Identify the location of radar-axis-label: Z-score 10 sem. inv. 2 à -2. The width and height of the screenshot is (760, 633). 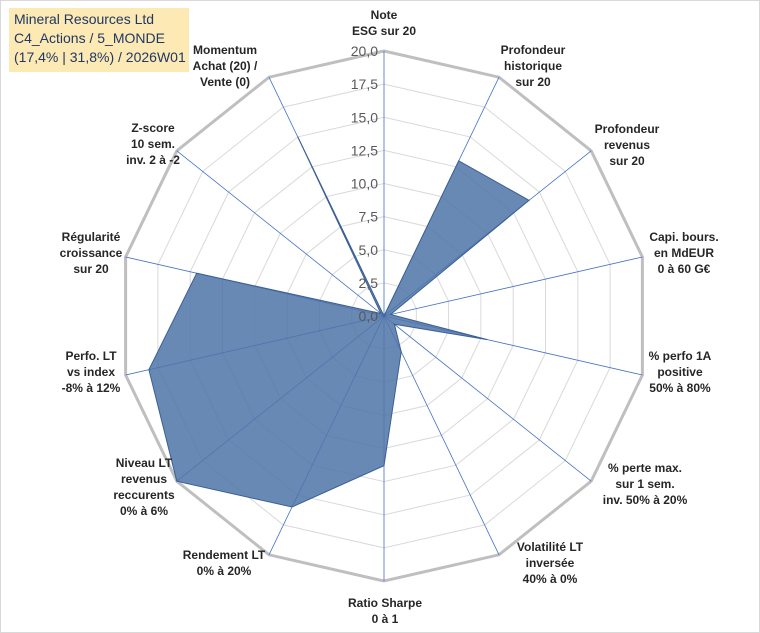
(153, 144).